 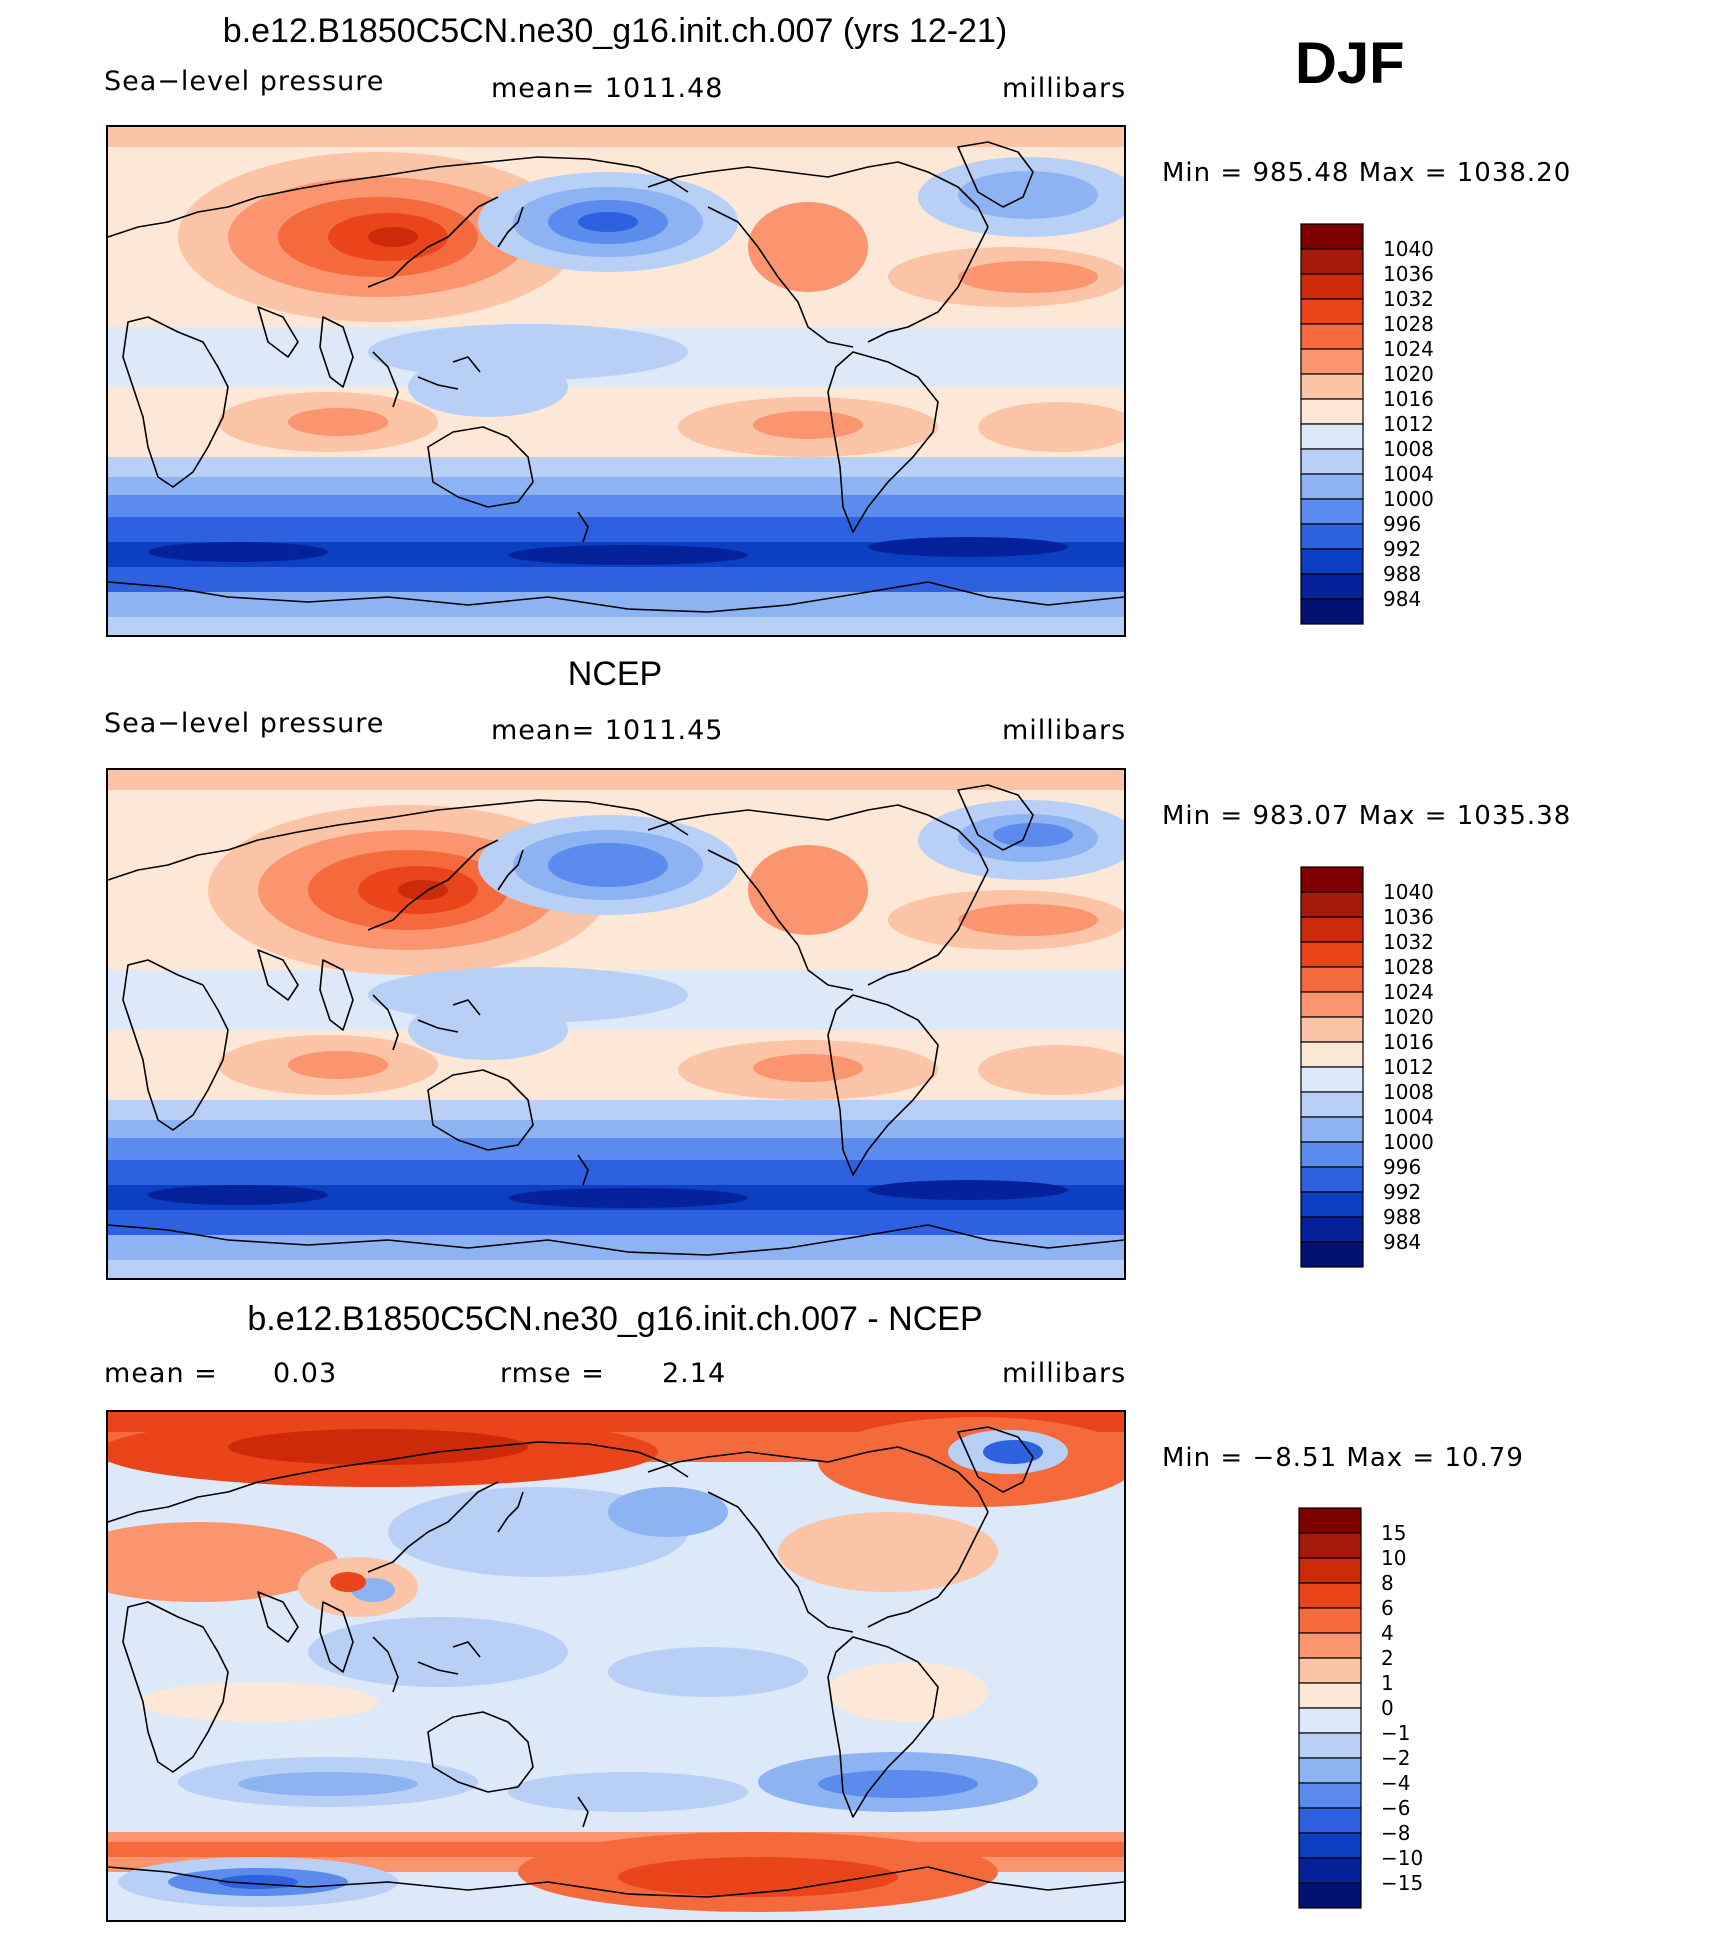 What do you see at coordinates (1387, 1683) in the screenshot?
I see `colorbar-tick-label: 1` at bounding box center [1387, 1683].